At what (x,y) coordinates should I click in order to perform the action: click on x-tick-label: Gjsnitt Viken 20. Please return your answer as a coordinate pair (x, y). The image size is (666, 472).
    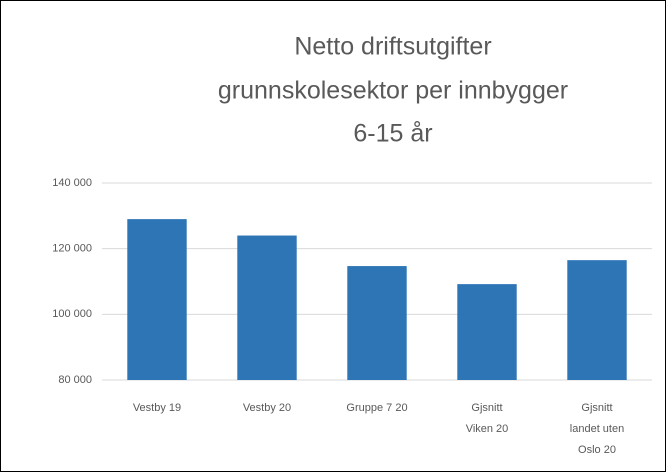
    Looking at the image, I should click on (487, 418).